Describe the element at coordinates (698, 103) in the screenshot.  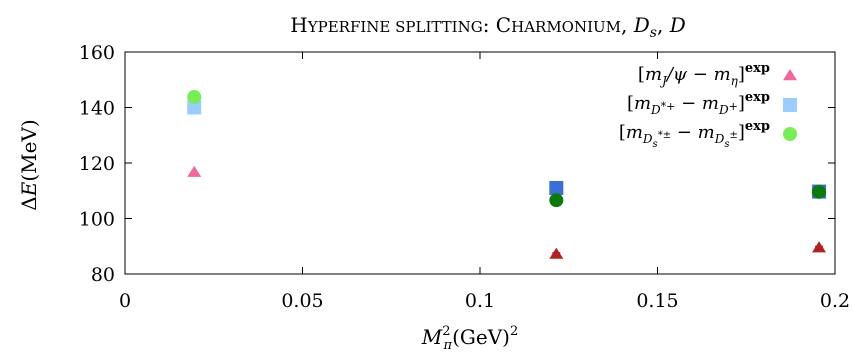
I see `legend-entry-d: [mD*+ − mD+]exp` at that location.